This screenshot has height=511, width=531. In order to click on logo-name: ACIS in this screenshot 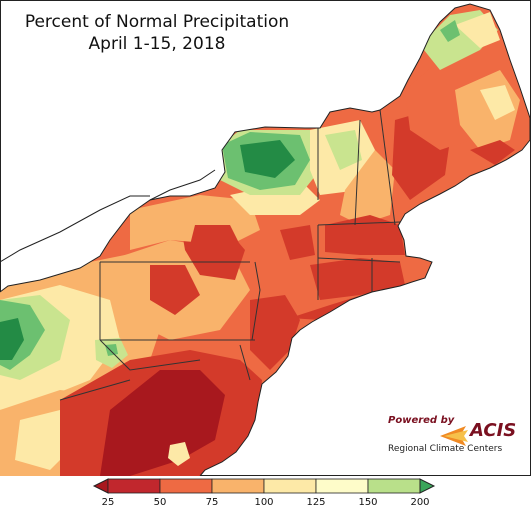, I will do `click(493, 430)`.